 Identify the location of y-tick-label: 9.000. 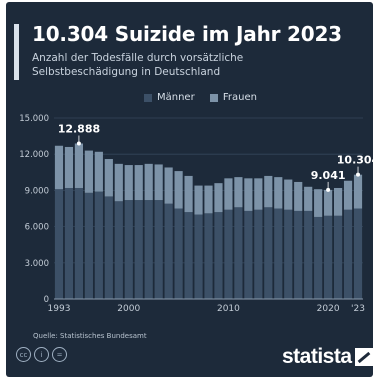
(37, 191).